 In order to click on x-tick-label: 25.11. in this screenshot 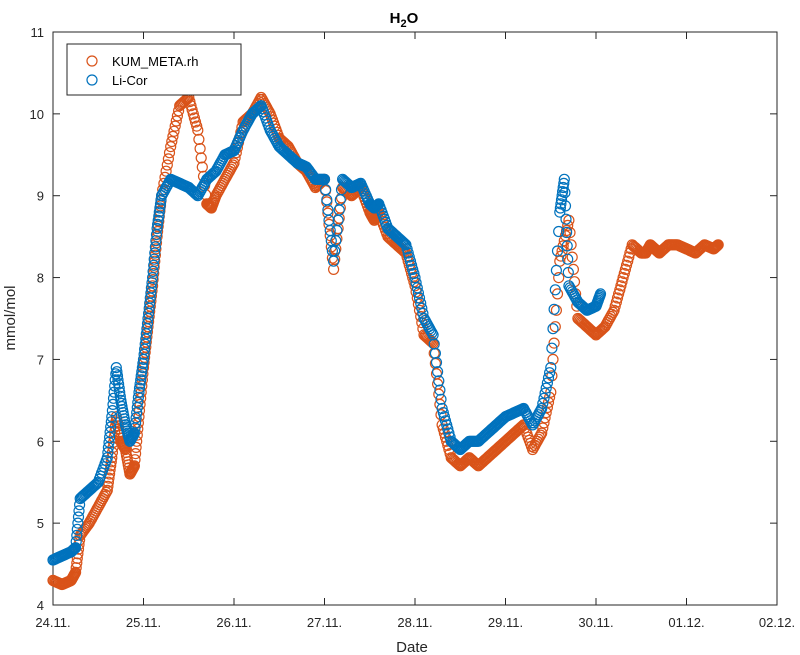, I will do `click(143, 622)`.